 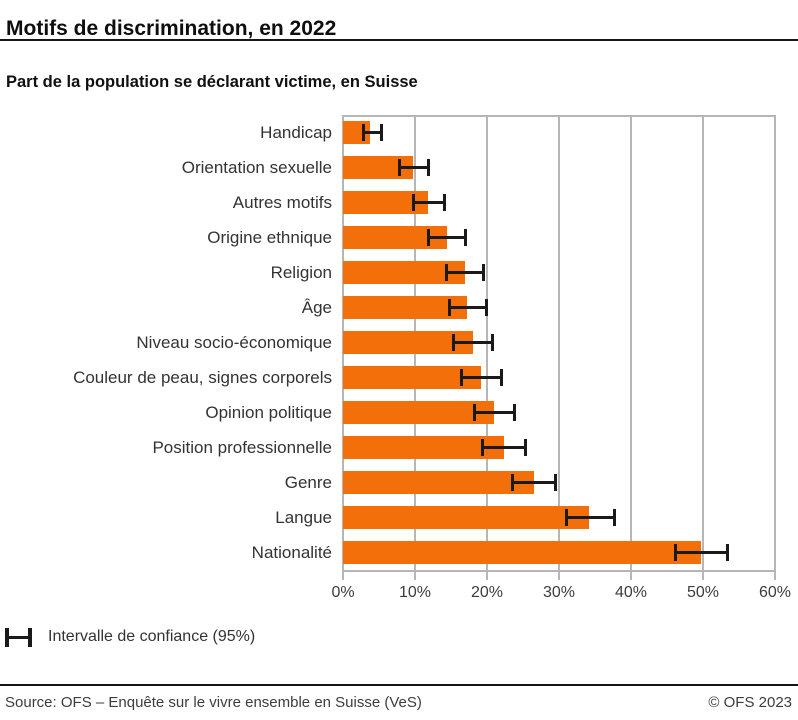 I want to click on category-label: Opinion politique, so click(x=268, y=412).